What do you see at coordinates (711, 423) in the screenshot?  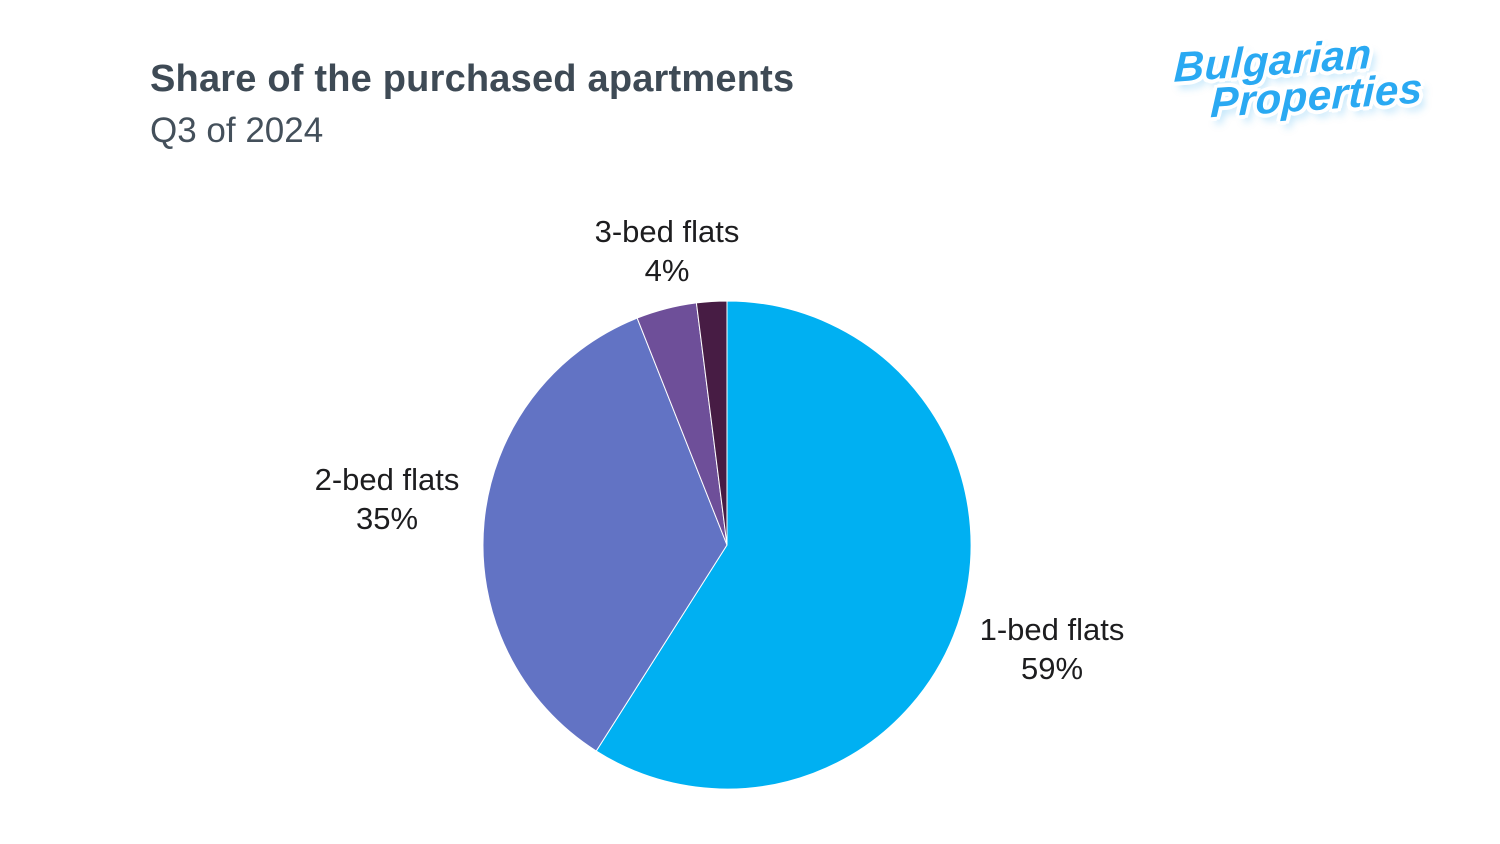 I see `pie-slice-unlabeled` at bounding box center [711, 423].